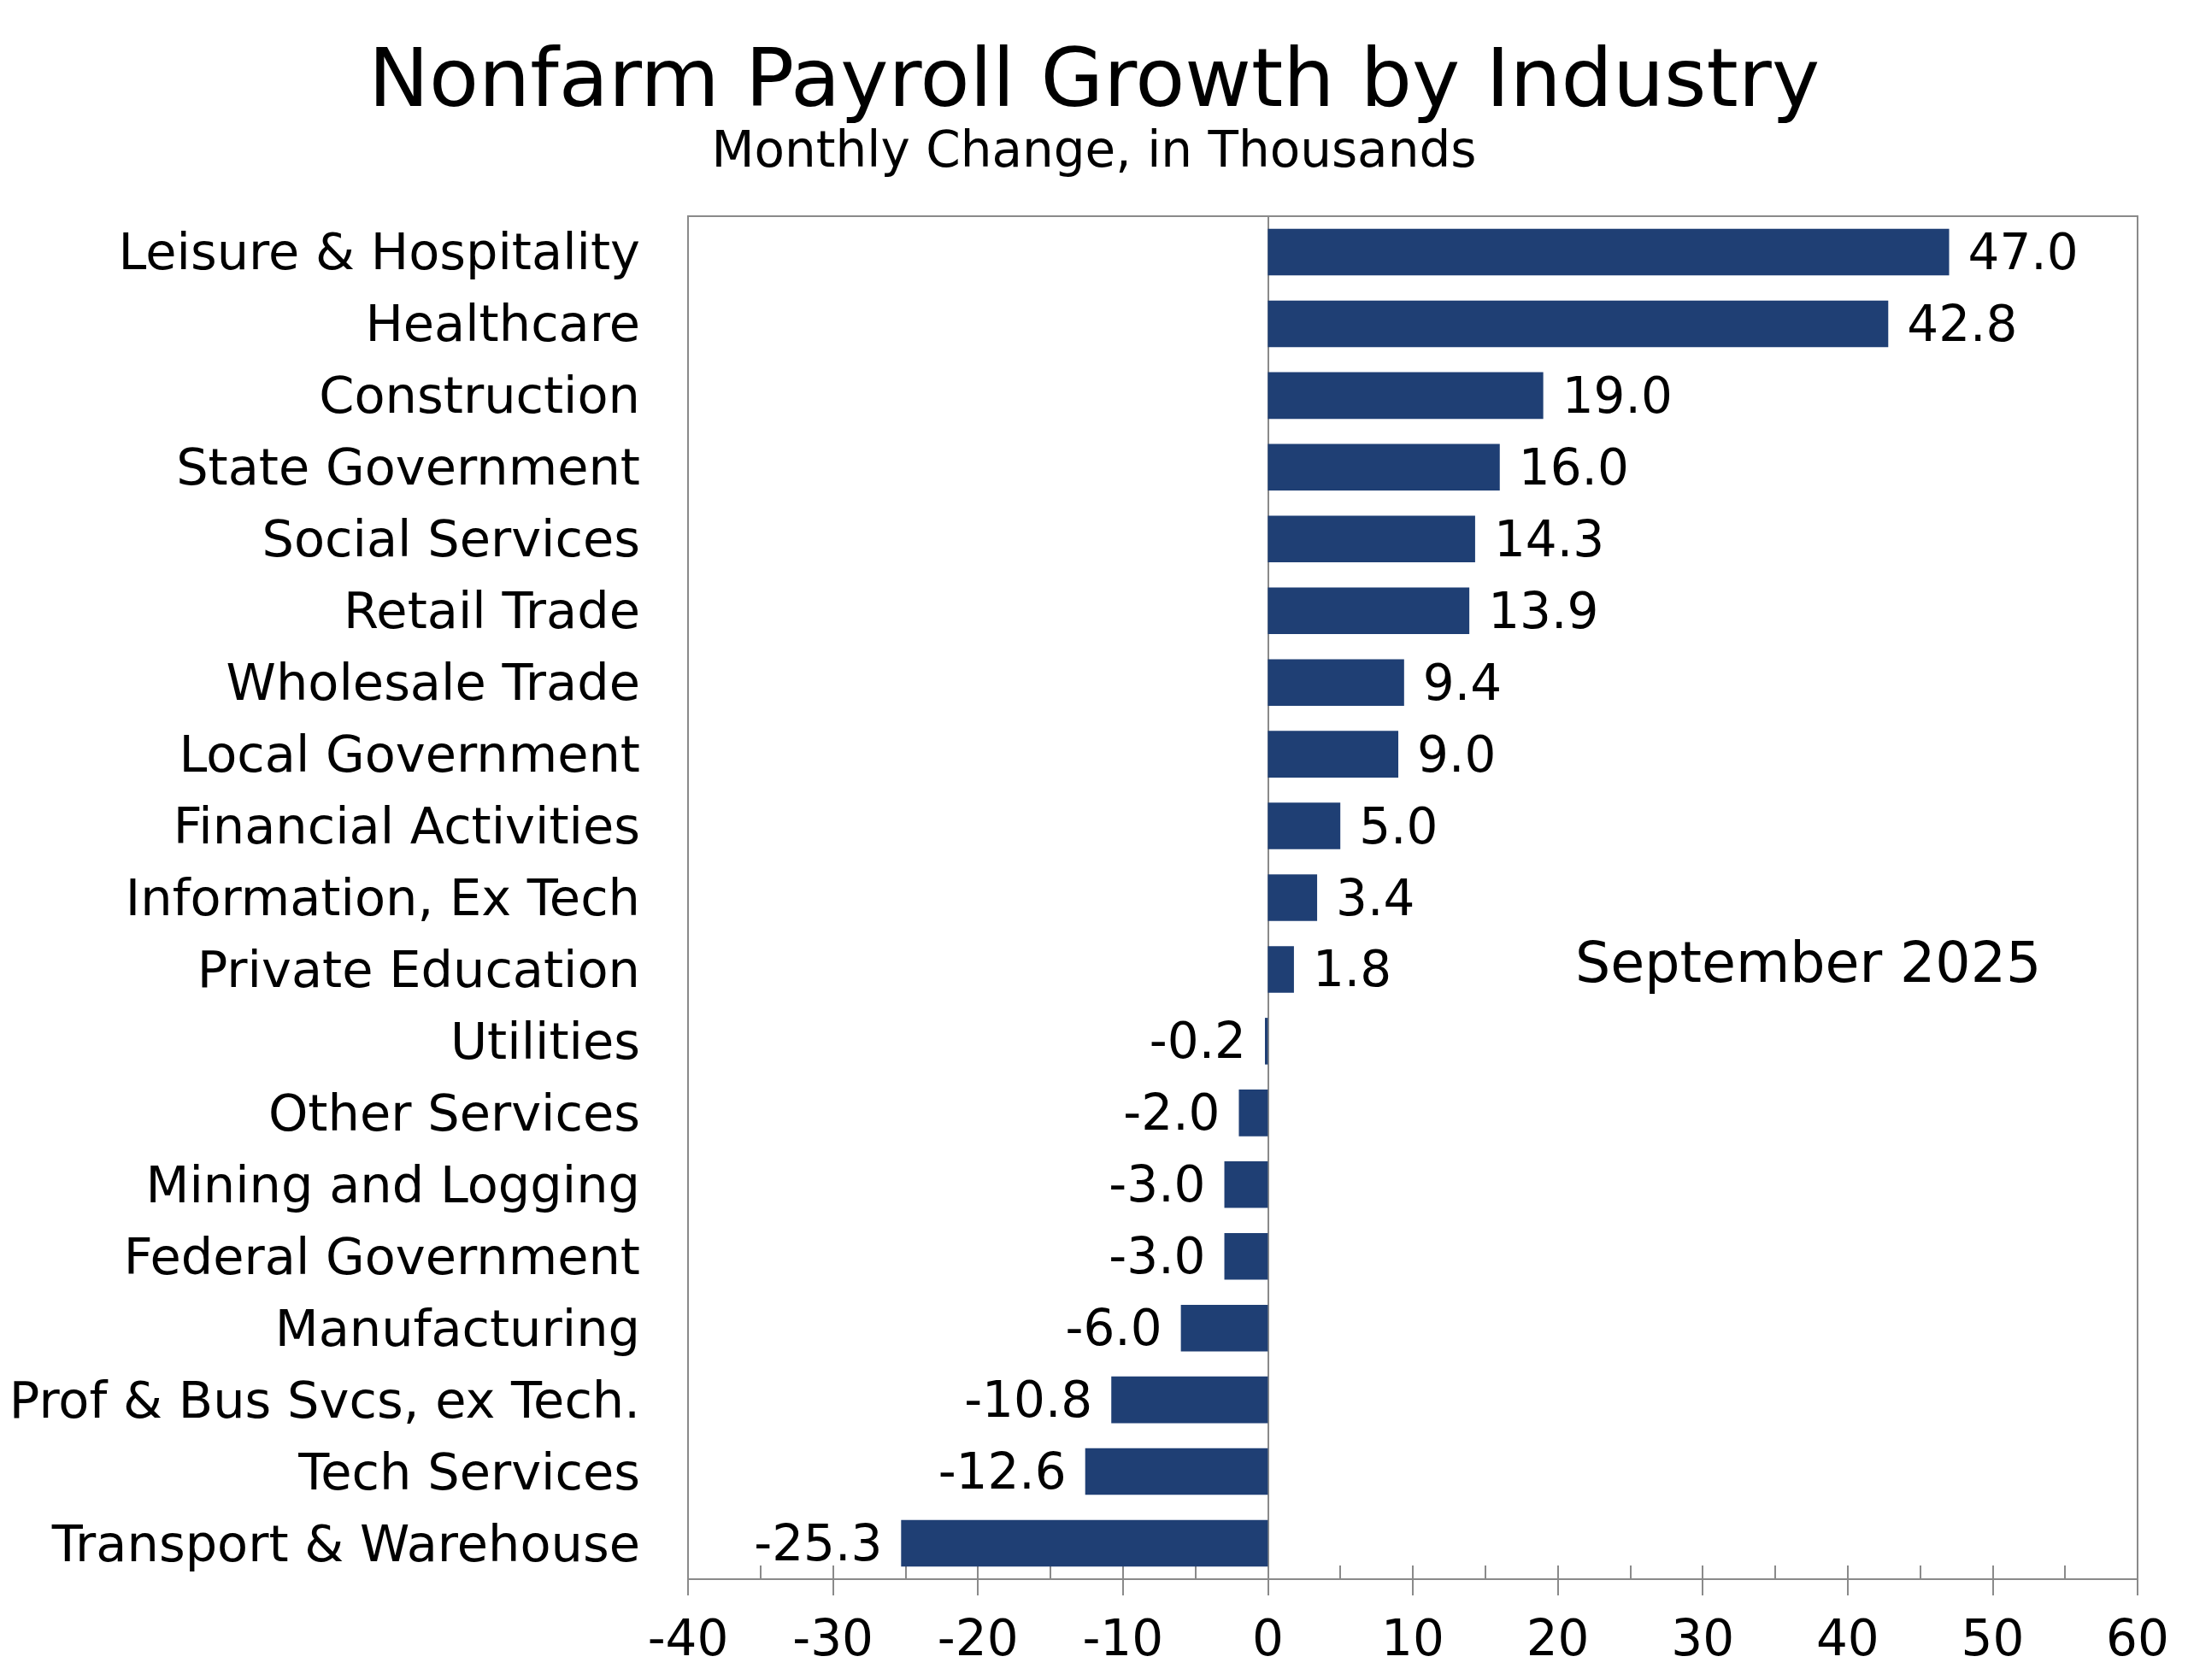 Image resolution: width=2188 pixels, height=1680 pixels. What do you see at coordinates (382, 1256) in the screenshot?
I see `y-tick-label: Federal Government` at bounding box center [382, 1256].